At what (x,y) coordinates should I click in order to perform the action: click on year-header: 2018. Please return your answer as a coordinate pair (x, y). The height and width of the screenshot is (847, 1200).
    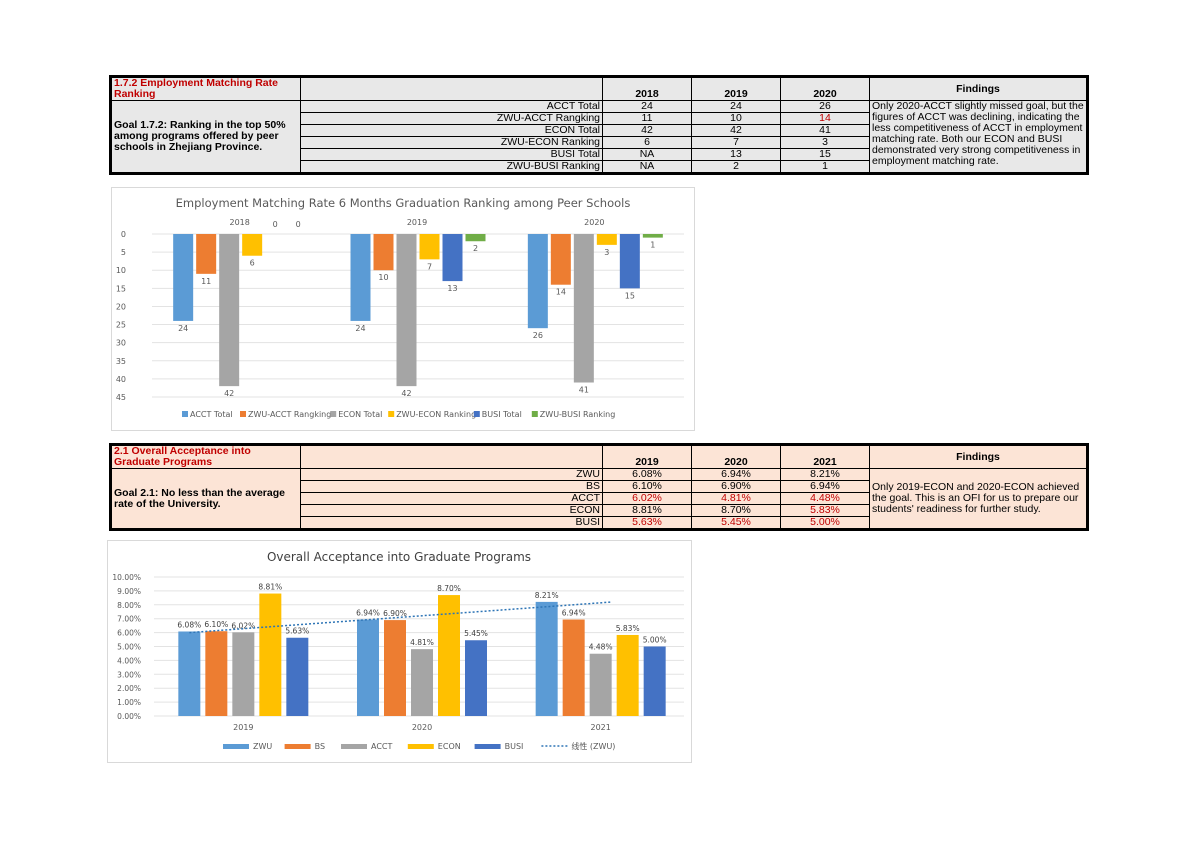
    Looking at the image, I should click on (647, 88).